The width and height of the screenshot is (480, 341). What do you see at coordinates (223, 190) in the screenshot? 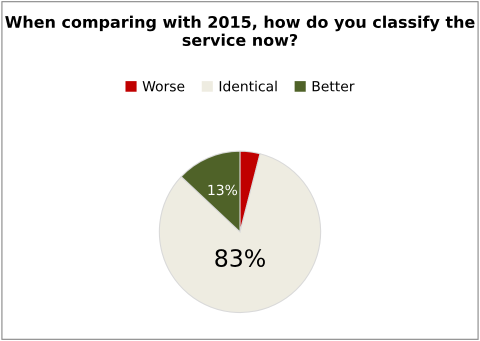
I see `data-label: 13%` at bounding box center [223, 190].